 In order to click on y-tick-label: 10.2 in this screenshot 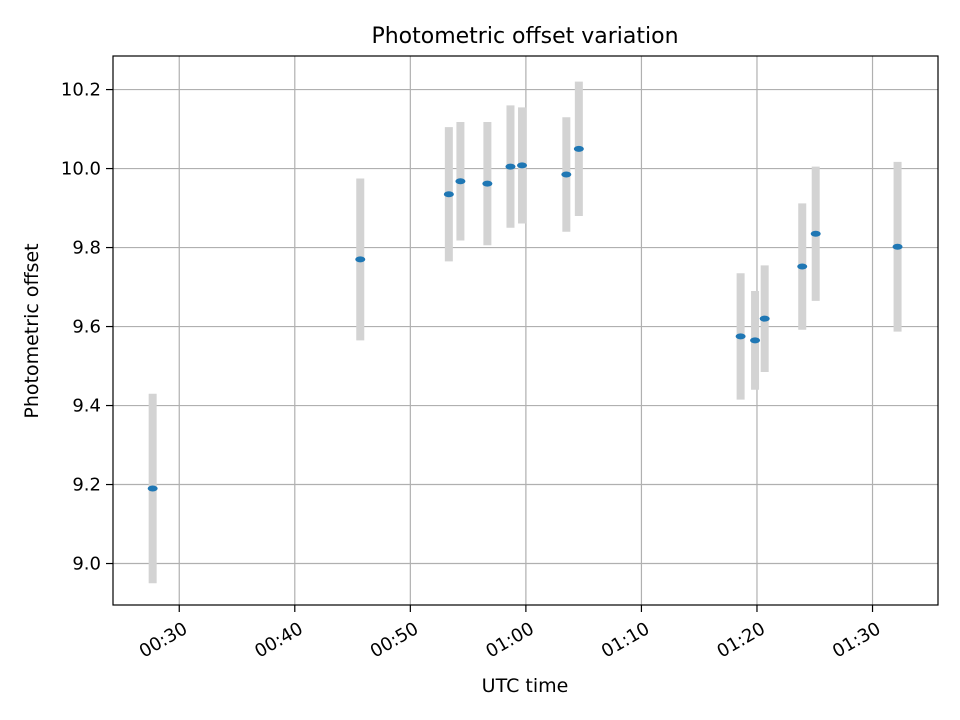, I will do `click(81, 90)`.